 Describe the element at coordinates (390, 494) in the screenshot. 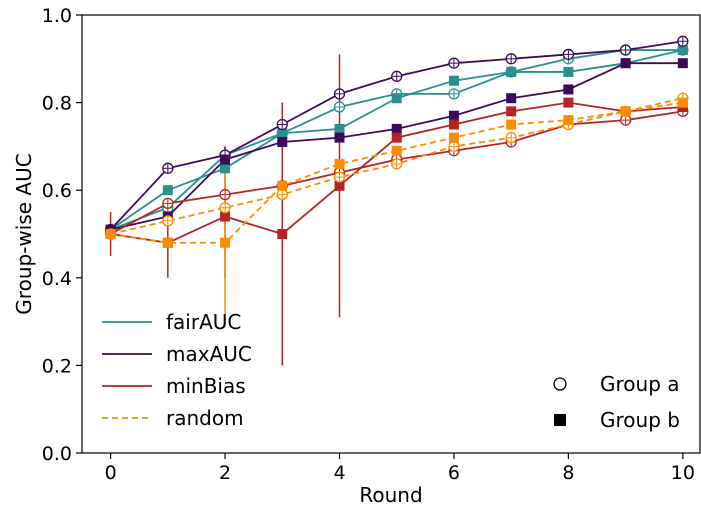

I see `x-axis-label: Round` at that location.